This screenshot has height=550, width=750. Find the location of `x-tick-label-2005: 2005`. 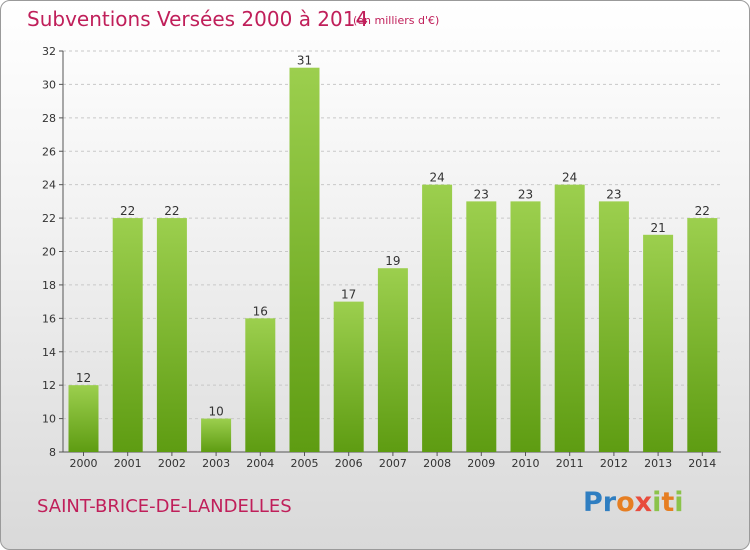

x-tick-label-2005: 2005 is located at coordinates (305, 463).